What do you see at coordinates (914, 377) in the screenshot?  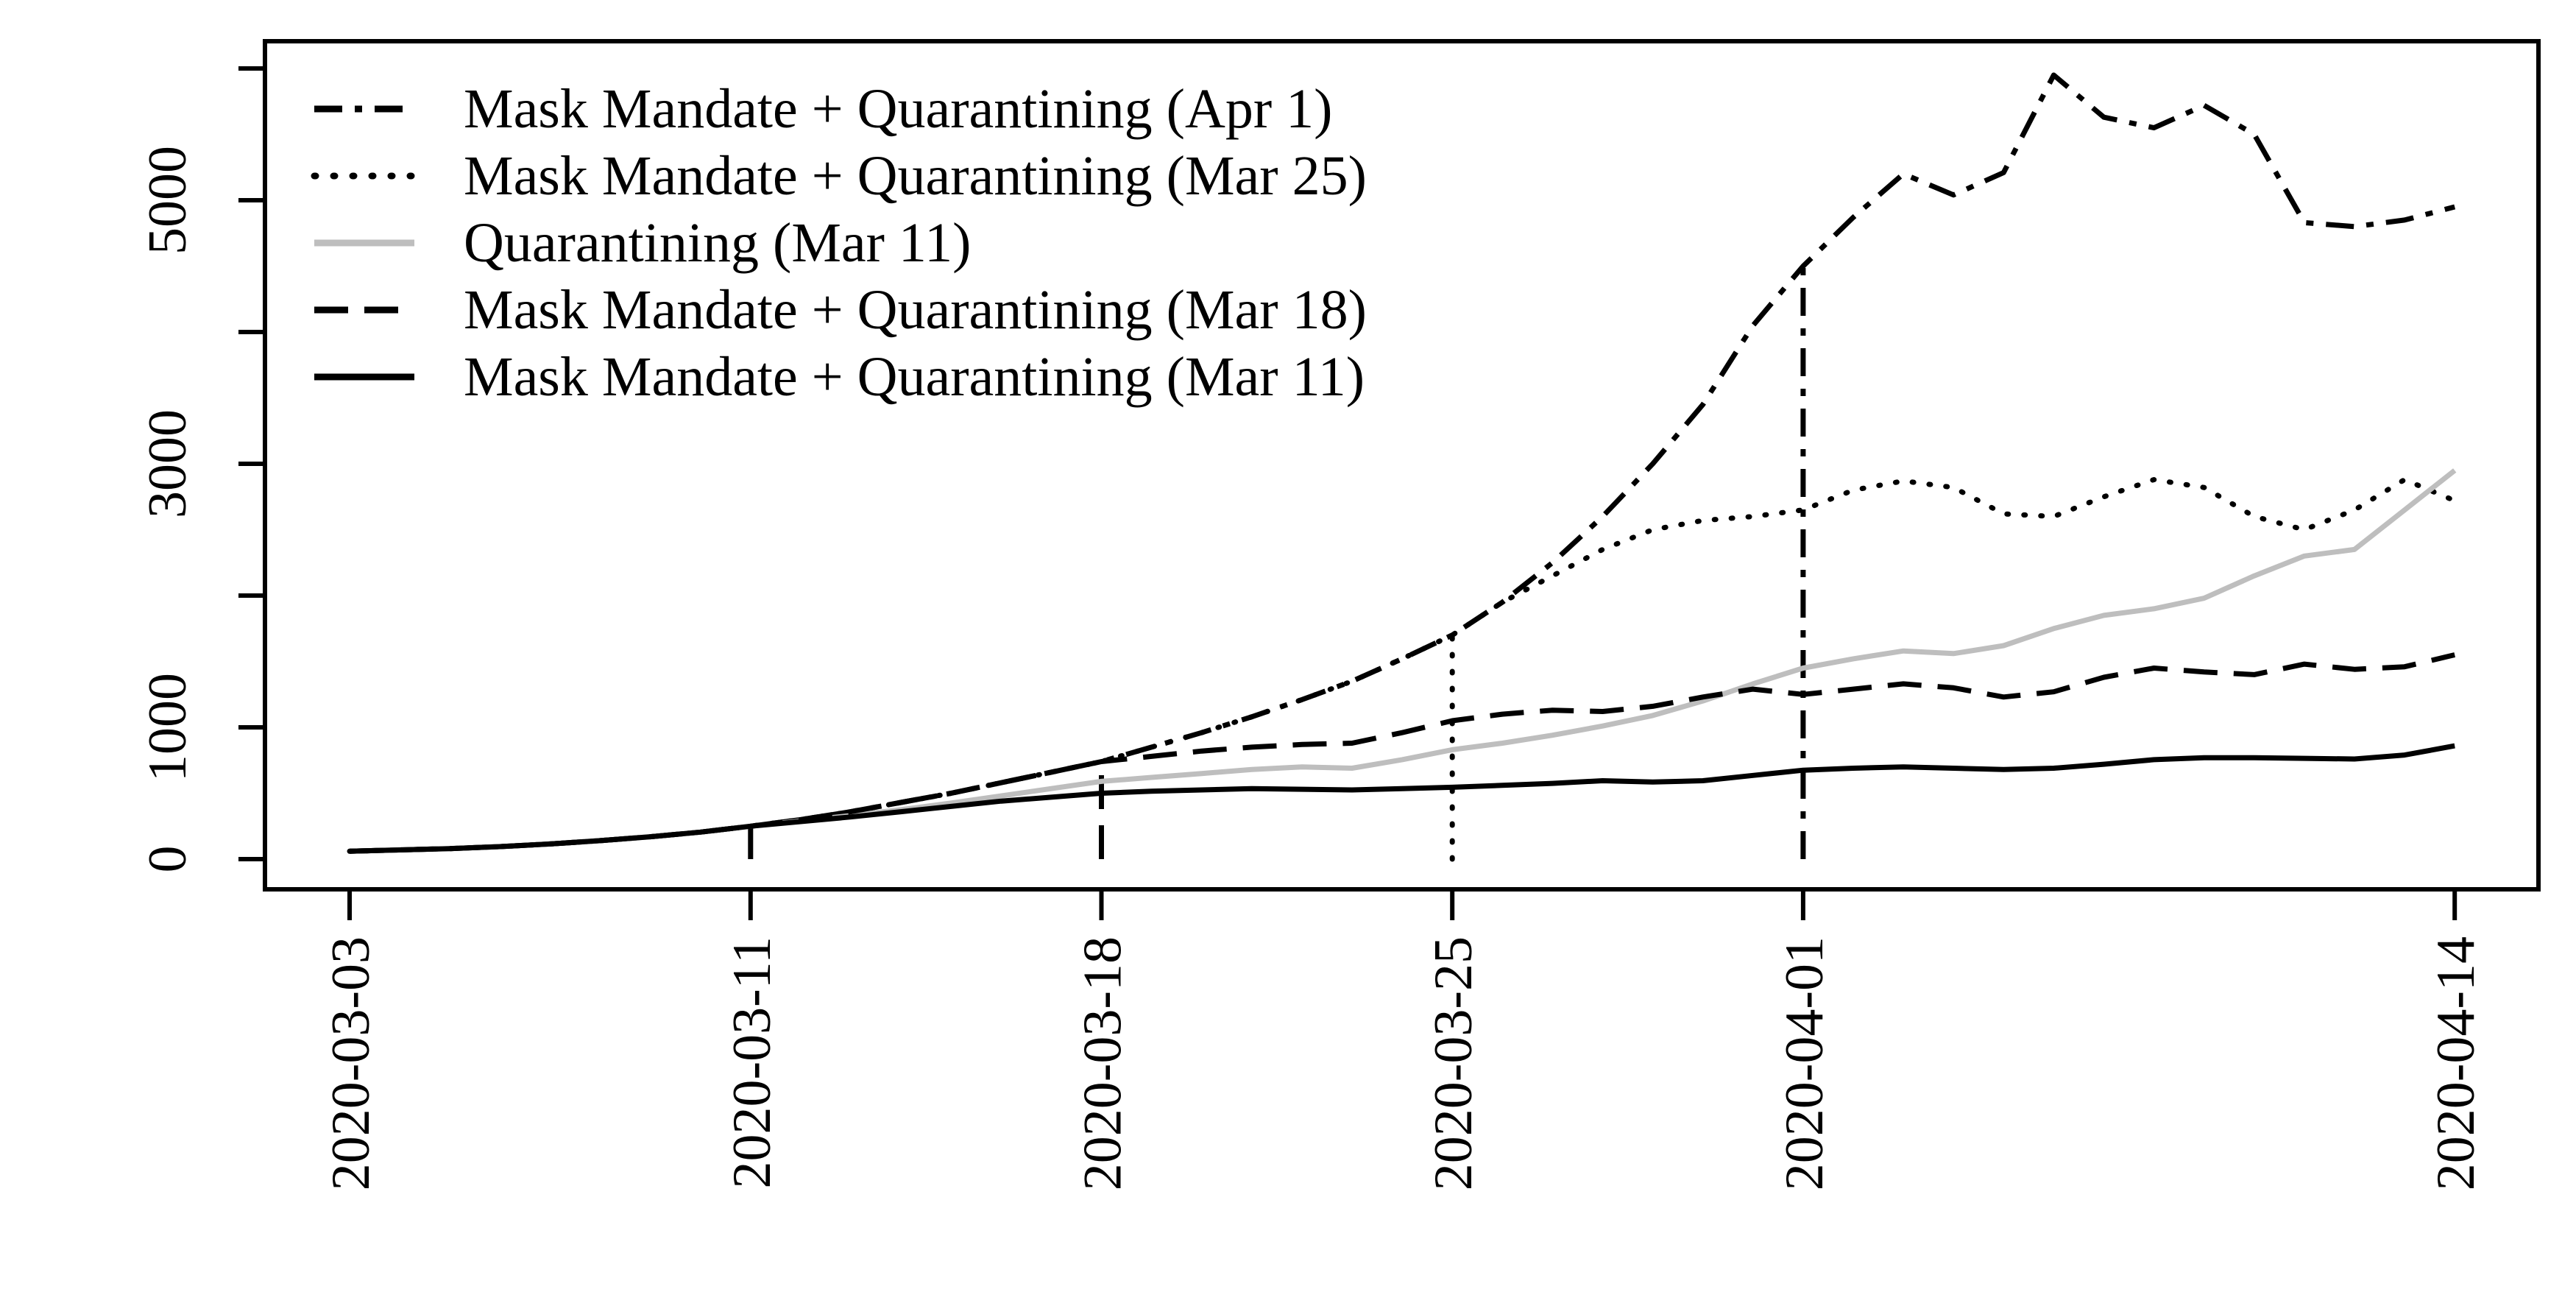 I see `legend-label: Mask Mandate + Quarantining (Mar 11)` at bounding box center [914, 377].